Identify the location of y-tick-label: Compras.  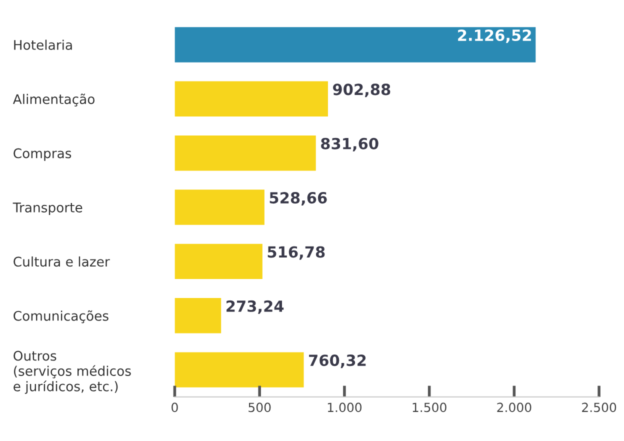
(43, 154).